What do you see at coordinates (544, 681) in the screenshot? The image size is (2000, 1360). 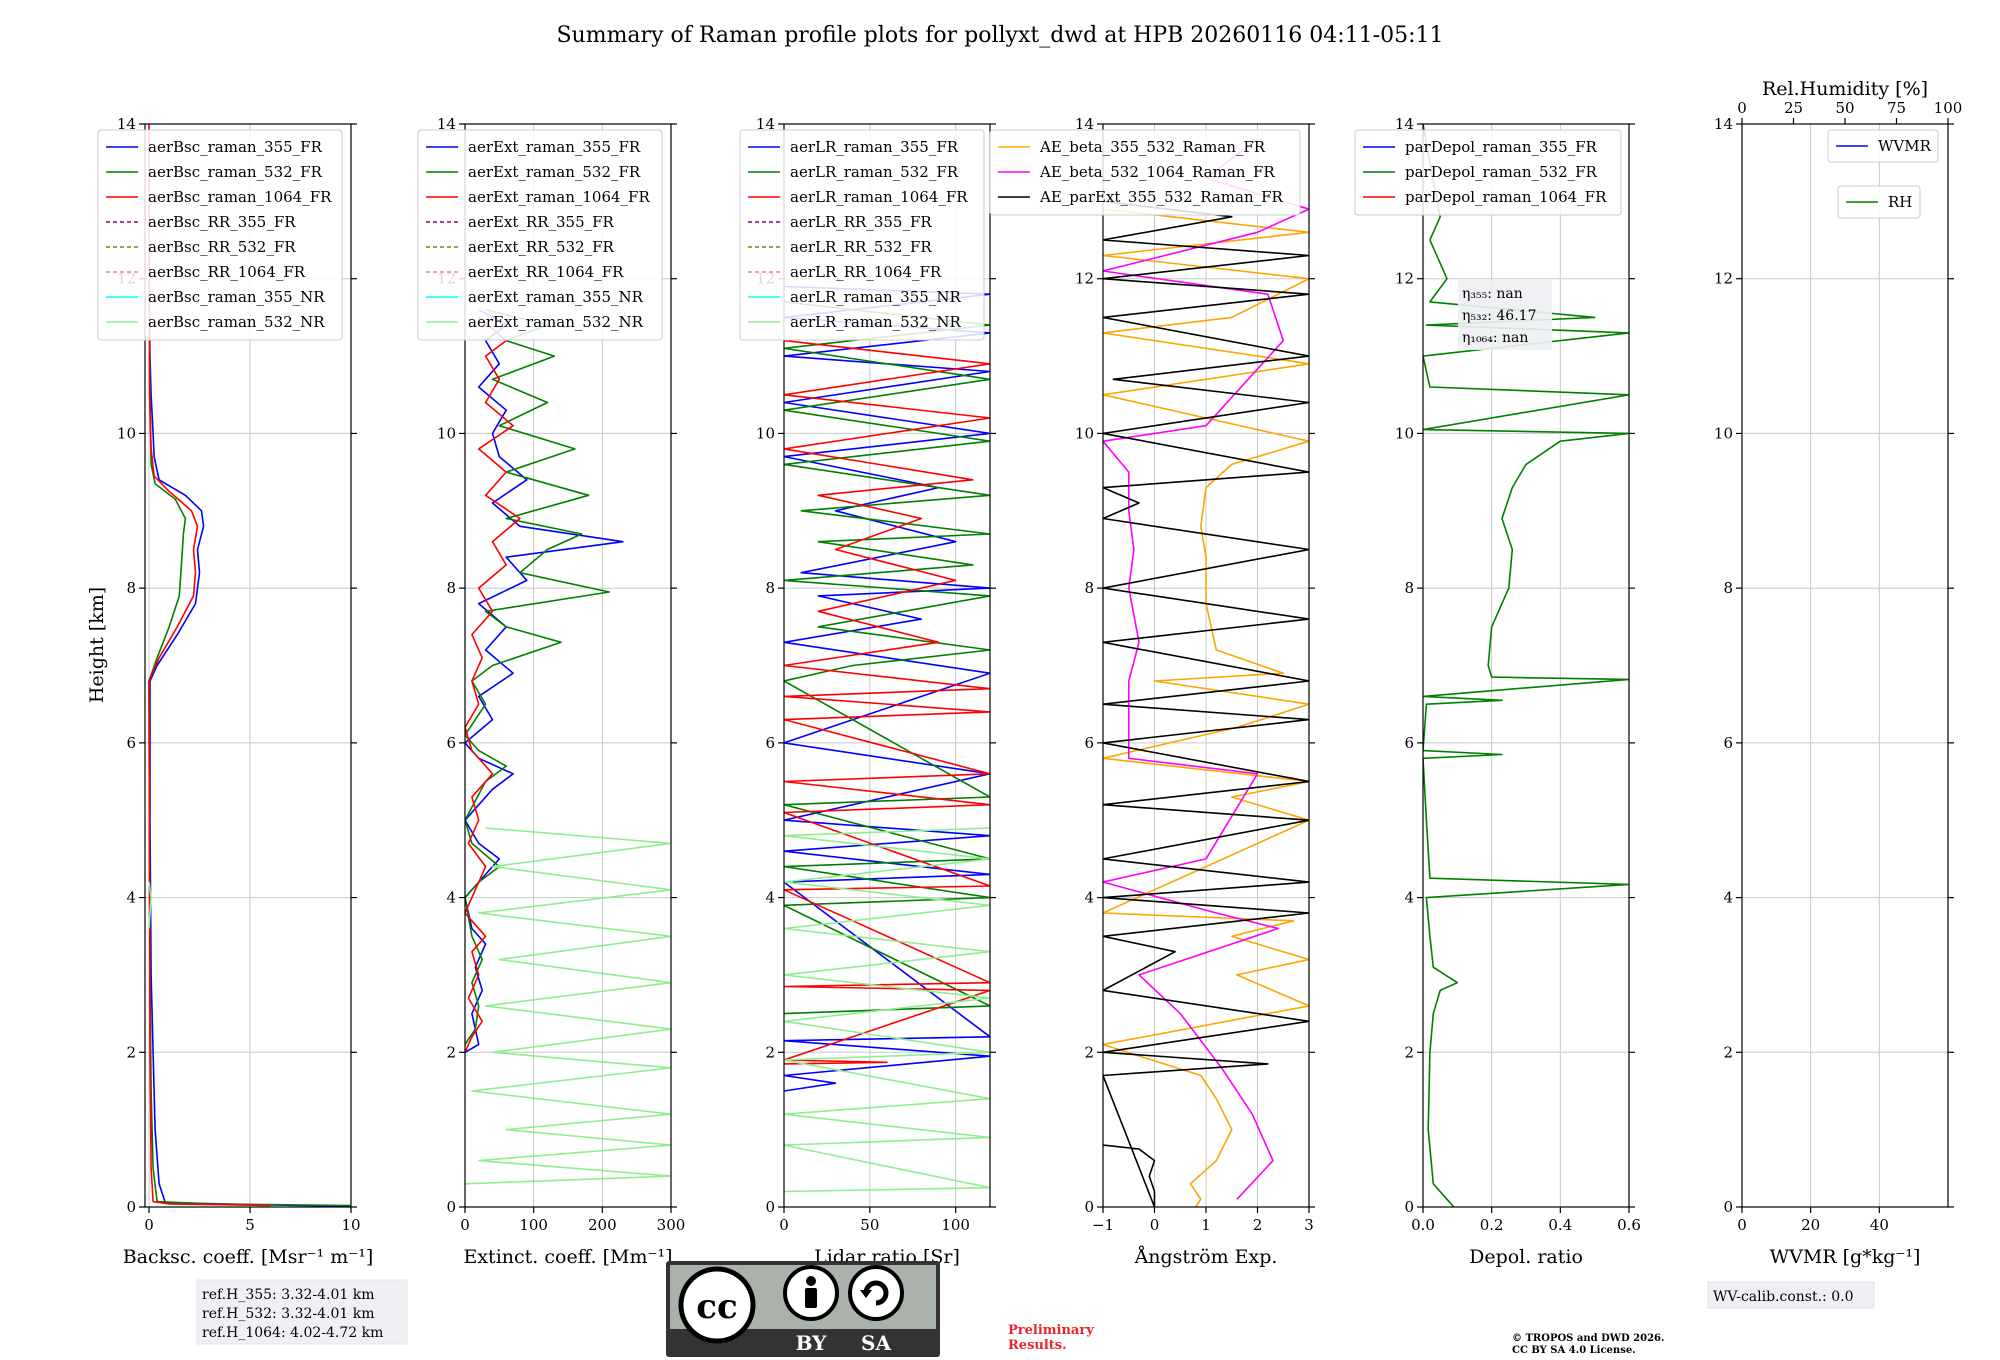 I see `series-line-aerExt_raman_355_FR` at bounding box center [544, 681].